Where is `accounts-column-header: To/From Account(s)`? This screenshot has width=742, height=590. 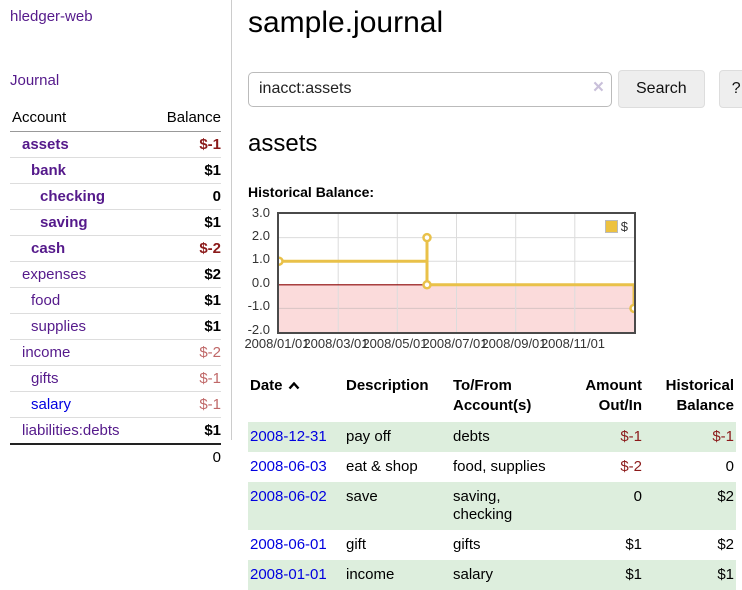
accounts-column-header: To/From Account(s) is located at coordinates (492, 395).